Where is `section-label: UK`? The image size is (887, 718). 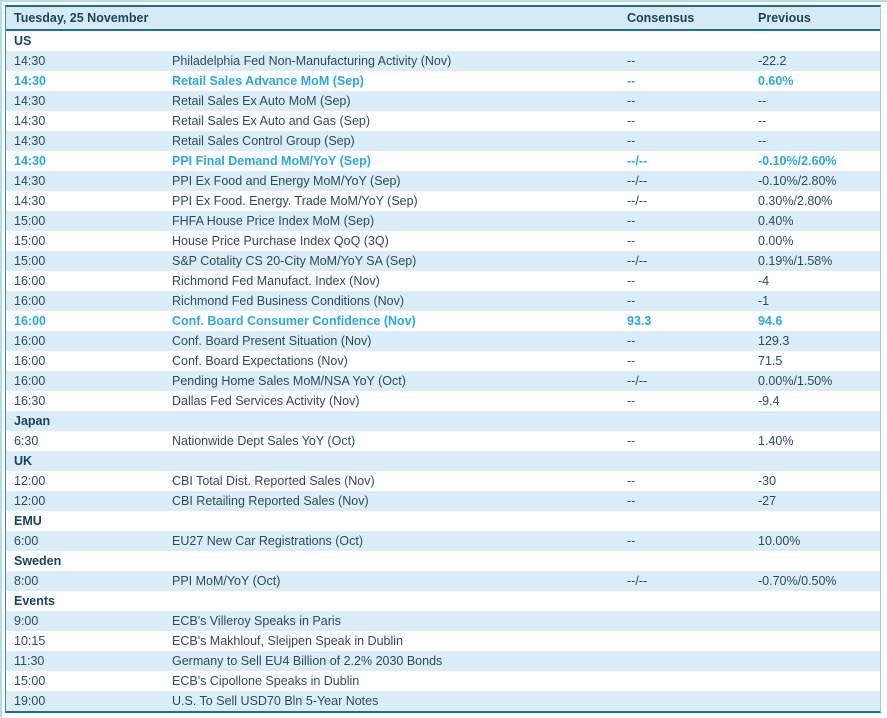 section-label: UK is located at coordinates (23, 461).